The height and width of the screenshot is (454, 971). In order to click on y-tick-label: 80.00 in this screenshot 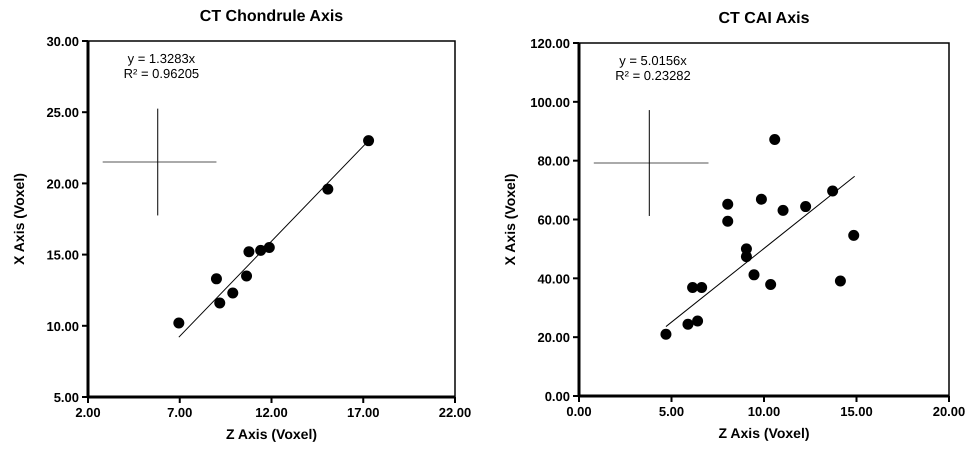, I will do `click(553, 161)`.